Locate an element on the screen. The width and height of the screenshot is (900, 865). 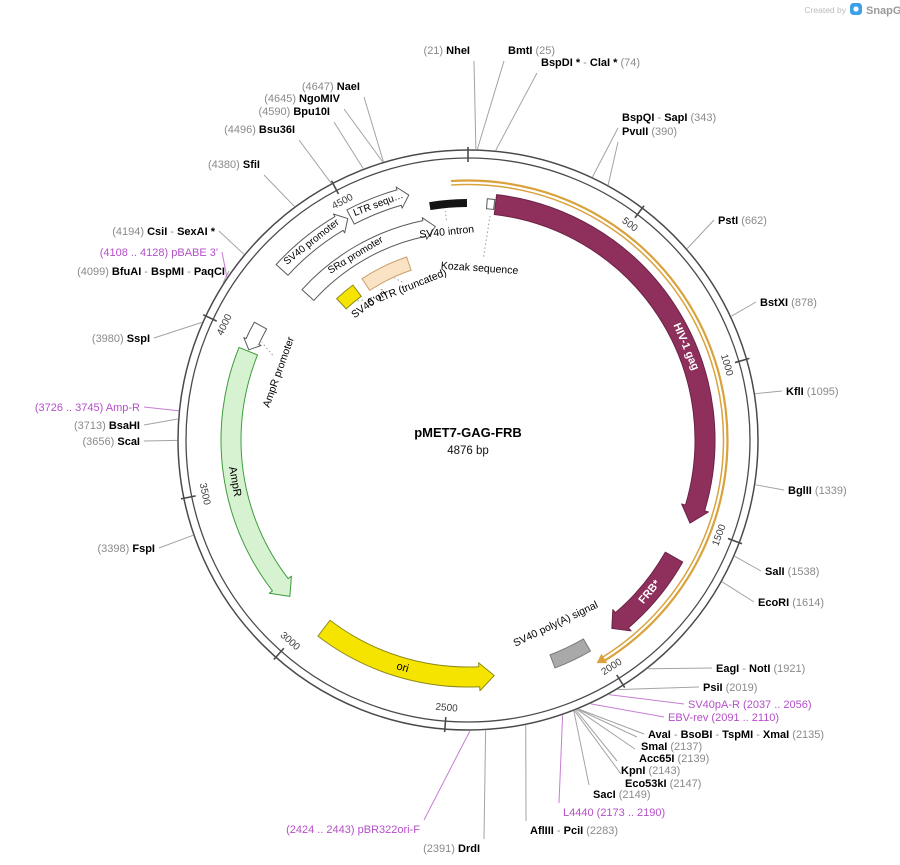
site-leader-amp-r is located at coordinates (161, 409).